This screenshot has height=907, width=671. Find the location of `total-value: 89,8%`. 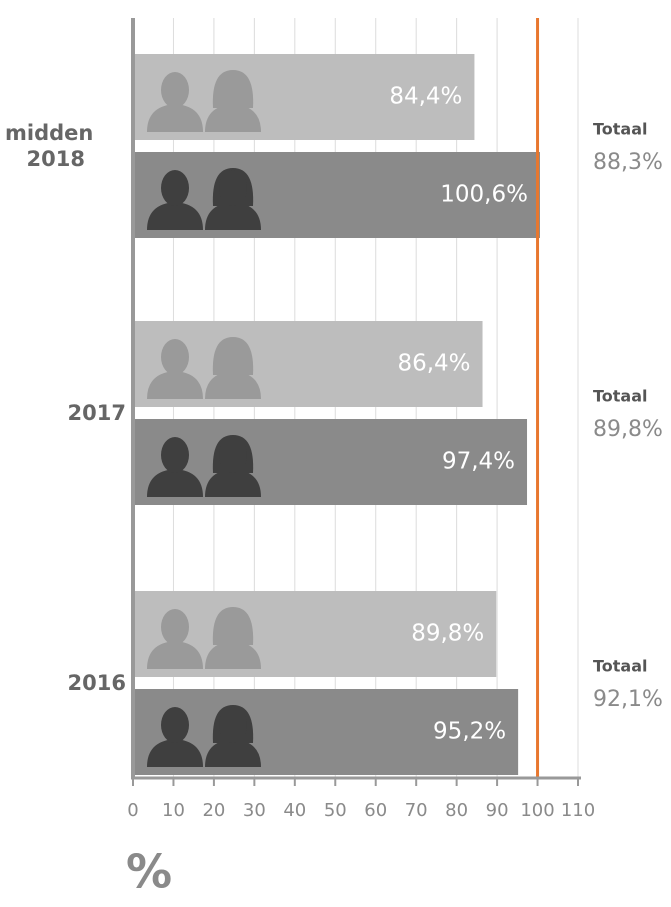

total-value: 89,8% is located at coordinates (628, 429).